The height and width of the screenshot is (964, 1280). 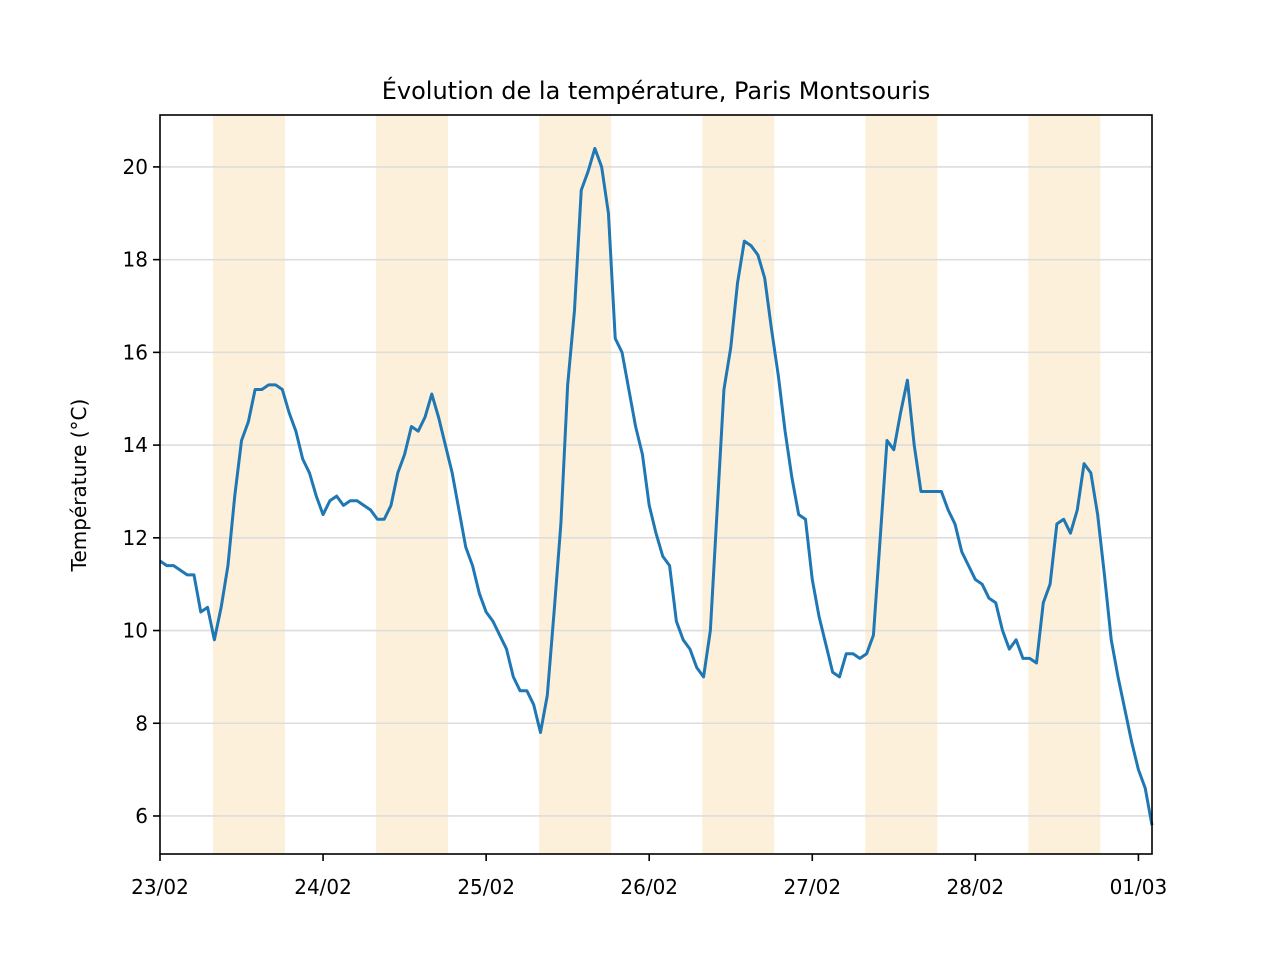 What do you see at coordinates (141, 491) in the screenshot?
I see `y-axis-ticks: 6 8 10 12 14 16 18 20` at bounding box center [141, 491].